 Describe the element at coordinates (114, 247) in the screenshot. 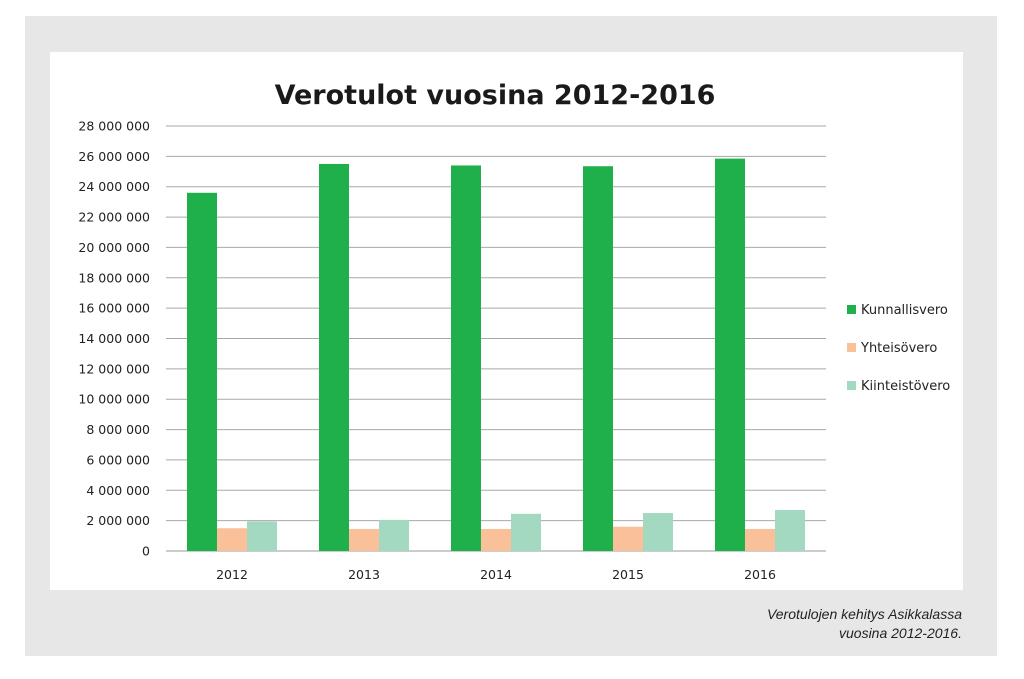

I see `y-tick-label: 20 000 000` at that location.